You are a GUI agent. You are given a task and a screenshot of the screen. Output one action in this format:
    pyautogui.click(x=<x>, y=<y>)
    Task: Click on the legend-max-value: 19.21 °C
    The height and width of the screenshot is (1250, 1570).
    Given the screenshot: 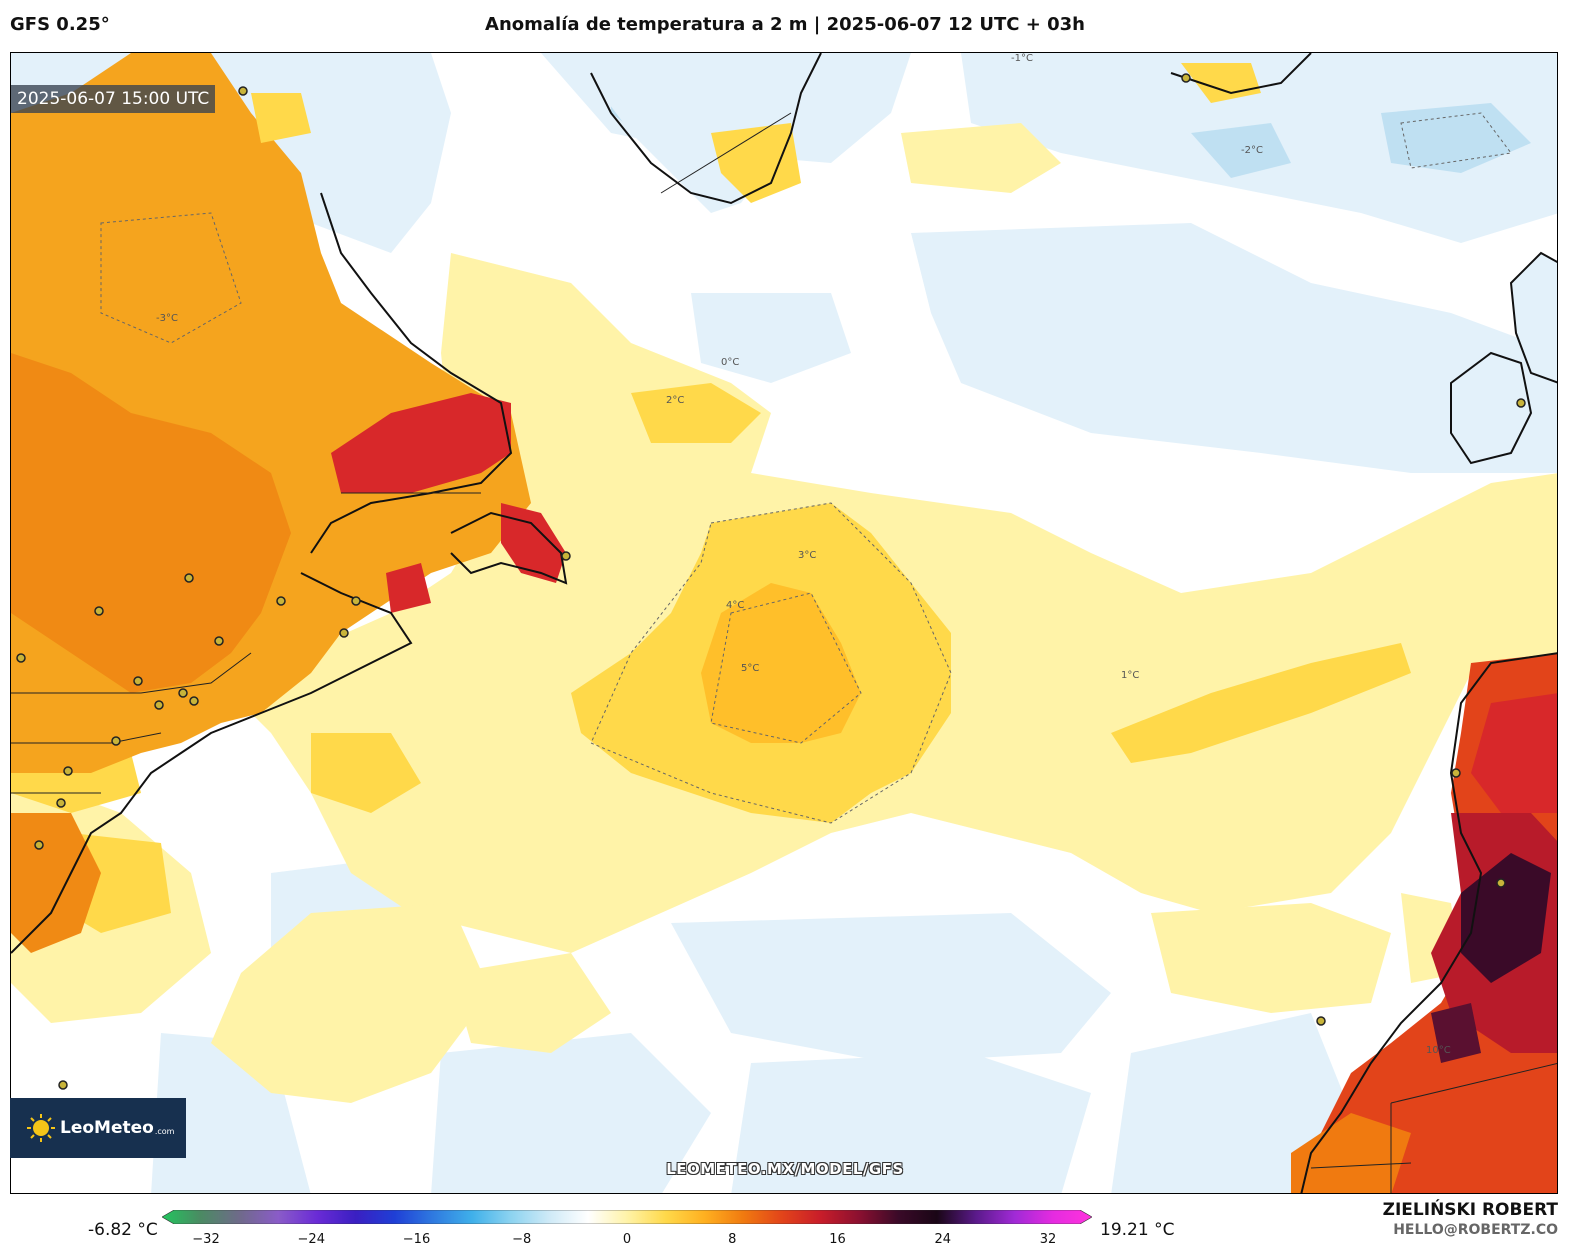 What is the action you would take?
    pyautogui.click(x=1137, y=1230)
    